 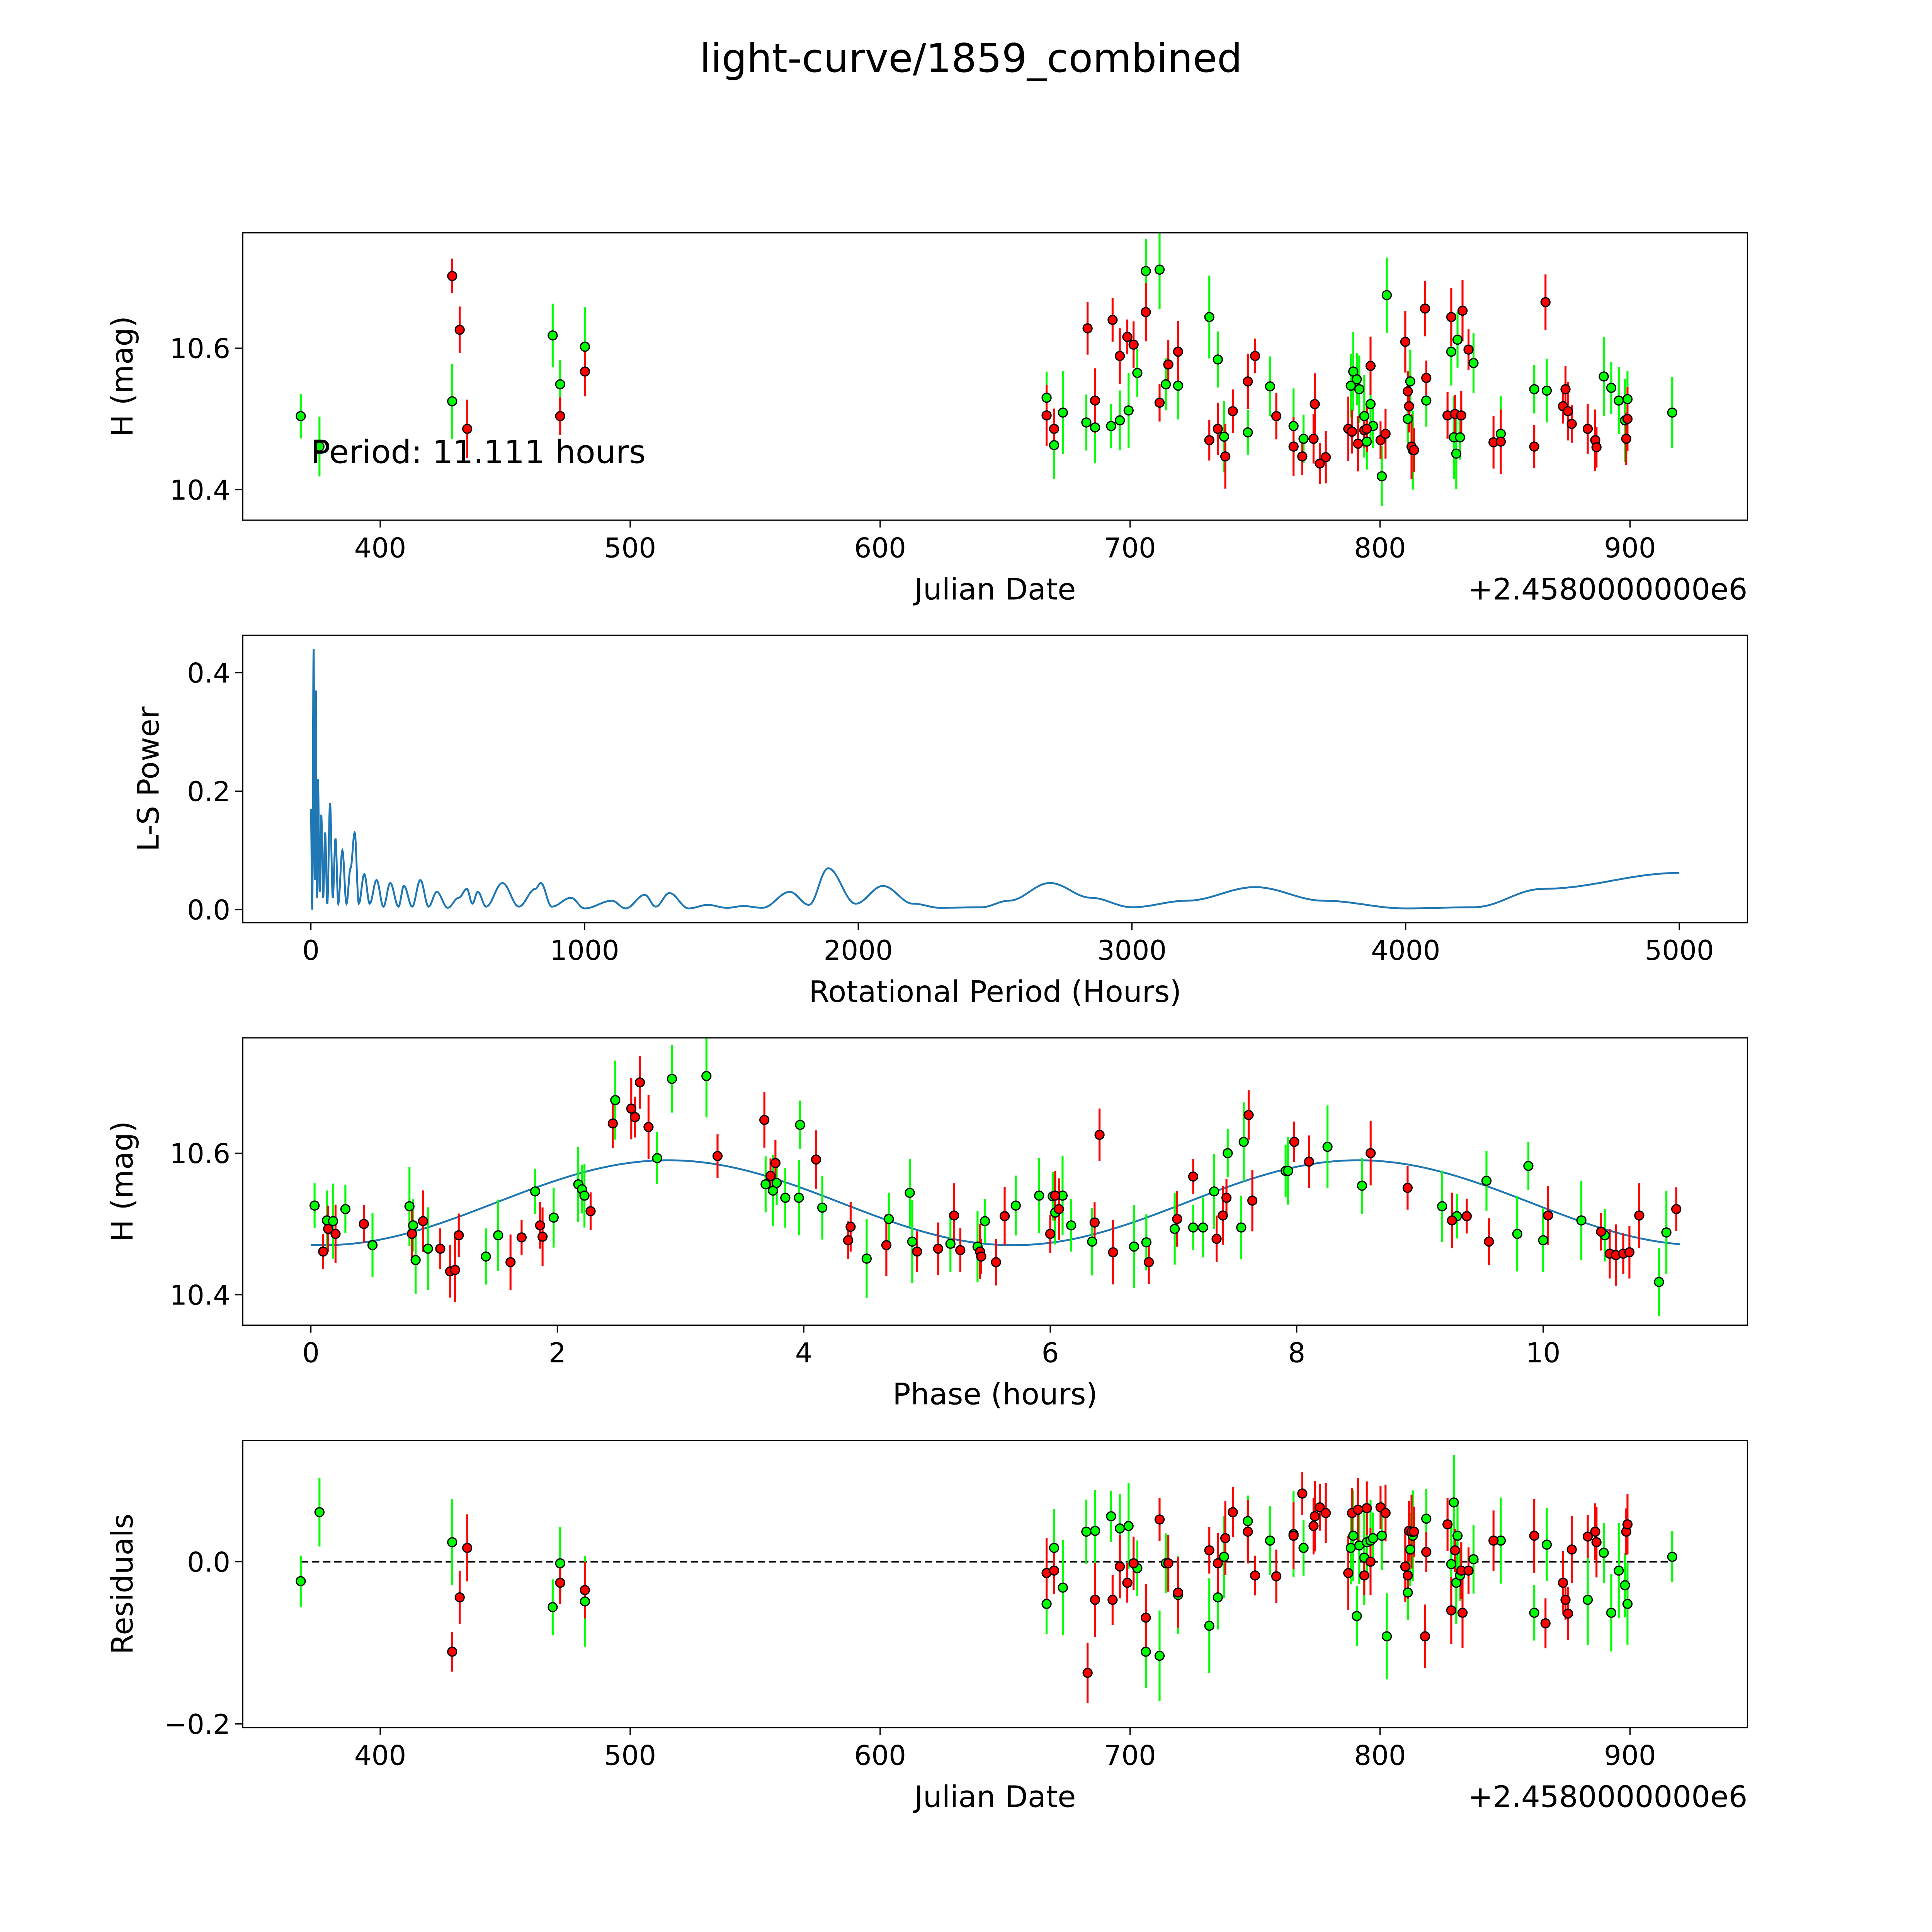 What do you see at coordinates (1544, 1353) in the screenshot?
I see `x-tick-label: 10` at bounding box center [1544, 1353].